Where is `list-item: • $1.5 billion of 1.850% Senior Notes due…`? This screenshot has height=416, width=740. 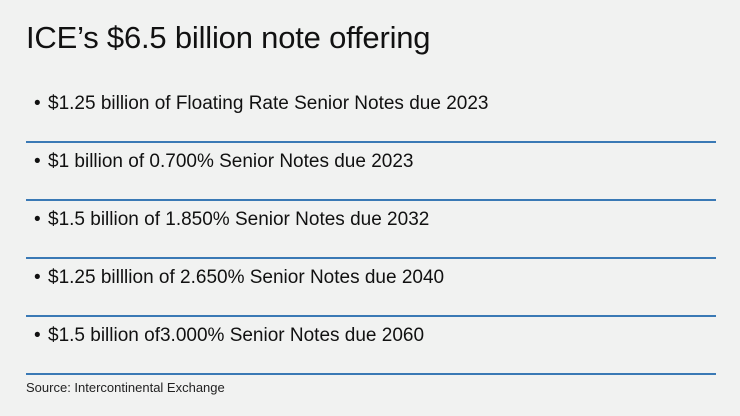
list-item: • $1.5 billion of 1.850% Senior Notes due… is located at coordinates (371, 231).